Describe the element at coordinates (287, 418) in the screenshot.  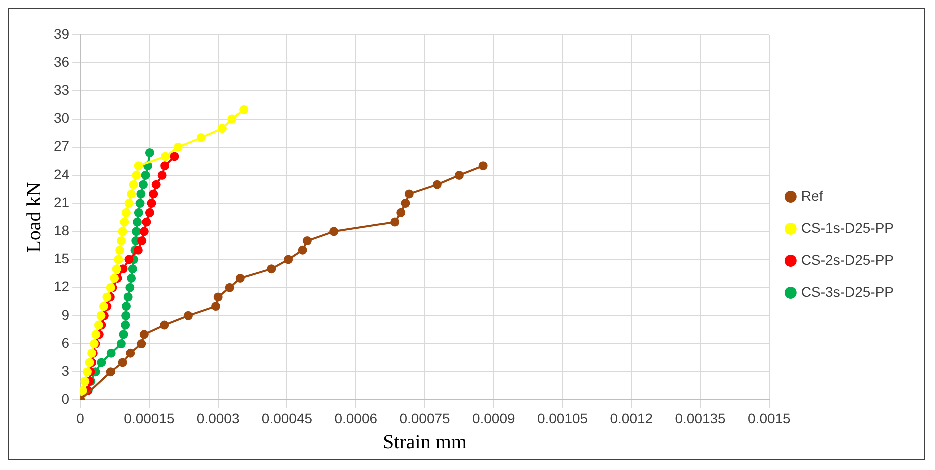
I see `x-tick-label: 0.00045` at that location.